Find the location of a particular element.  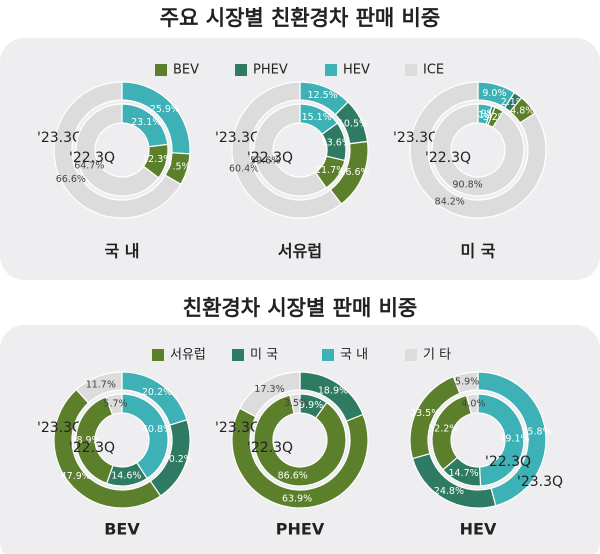

value-label: 4.0% is located at coordinates (473, 403).